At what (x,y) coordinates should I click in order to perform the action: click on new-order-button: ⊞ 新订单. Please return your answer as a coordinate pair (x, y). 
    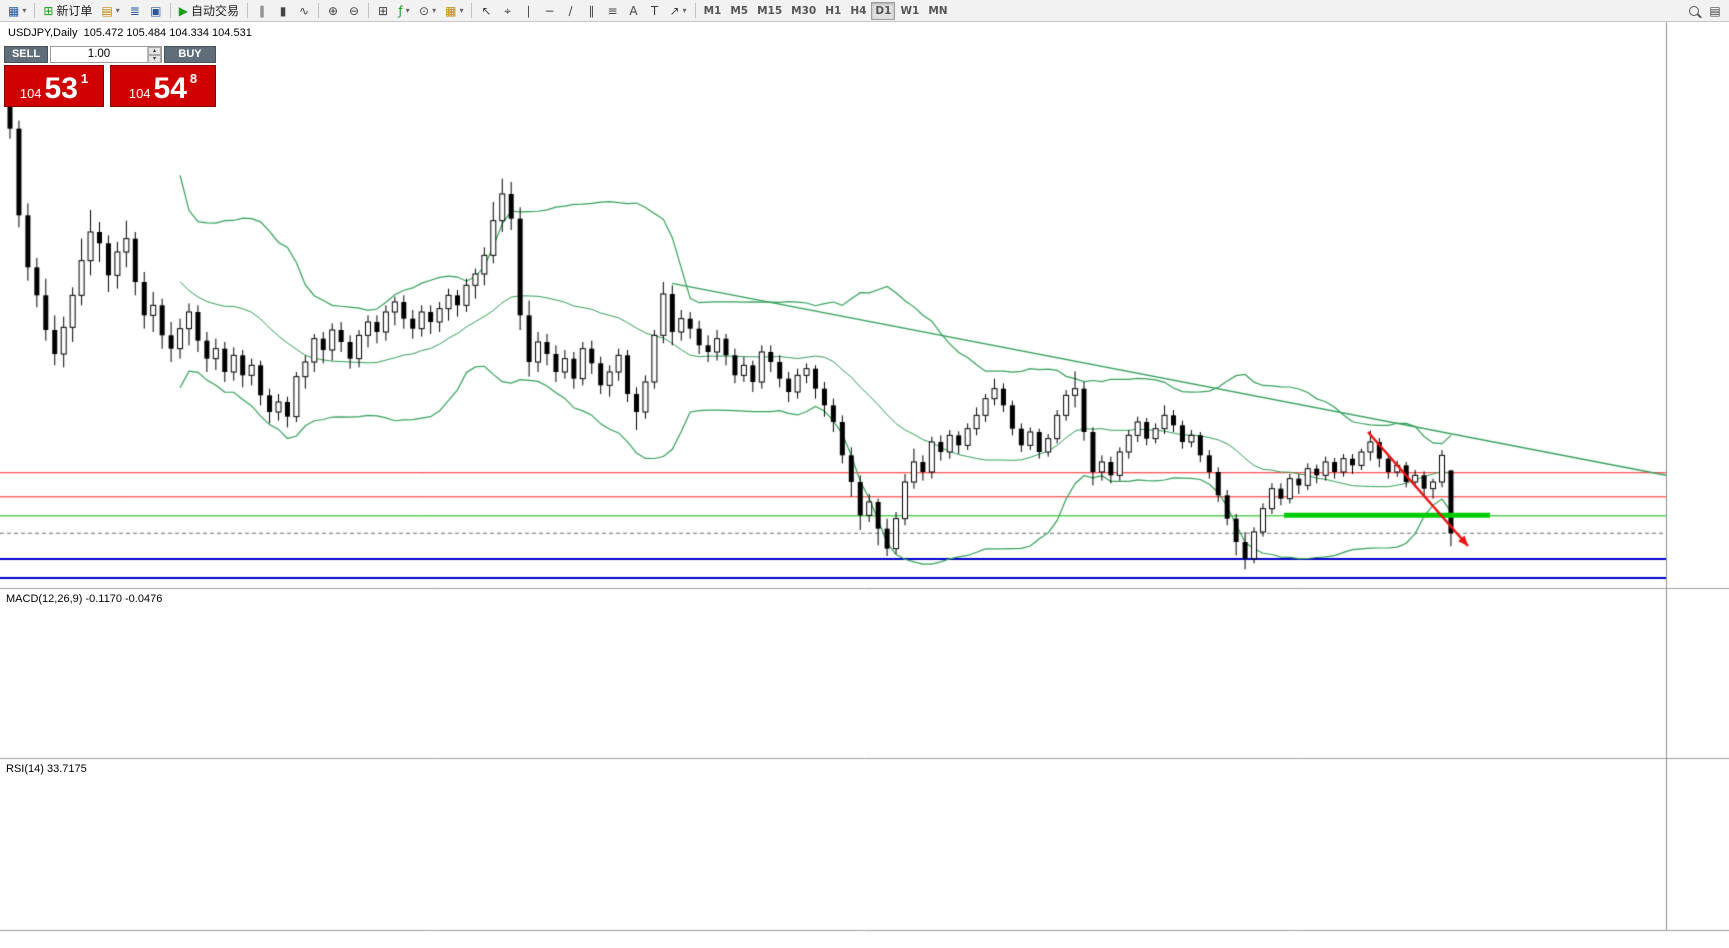
    Looking at the image, I should click on (67, 11).